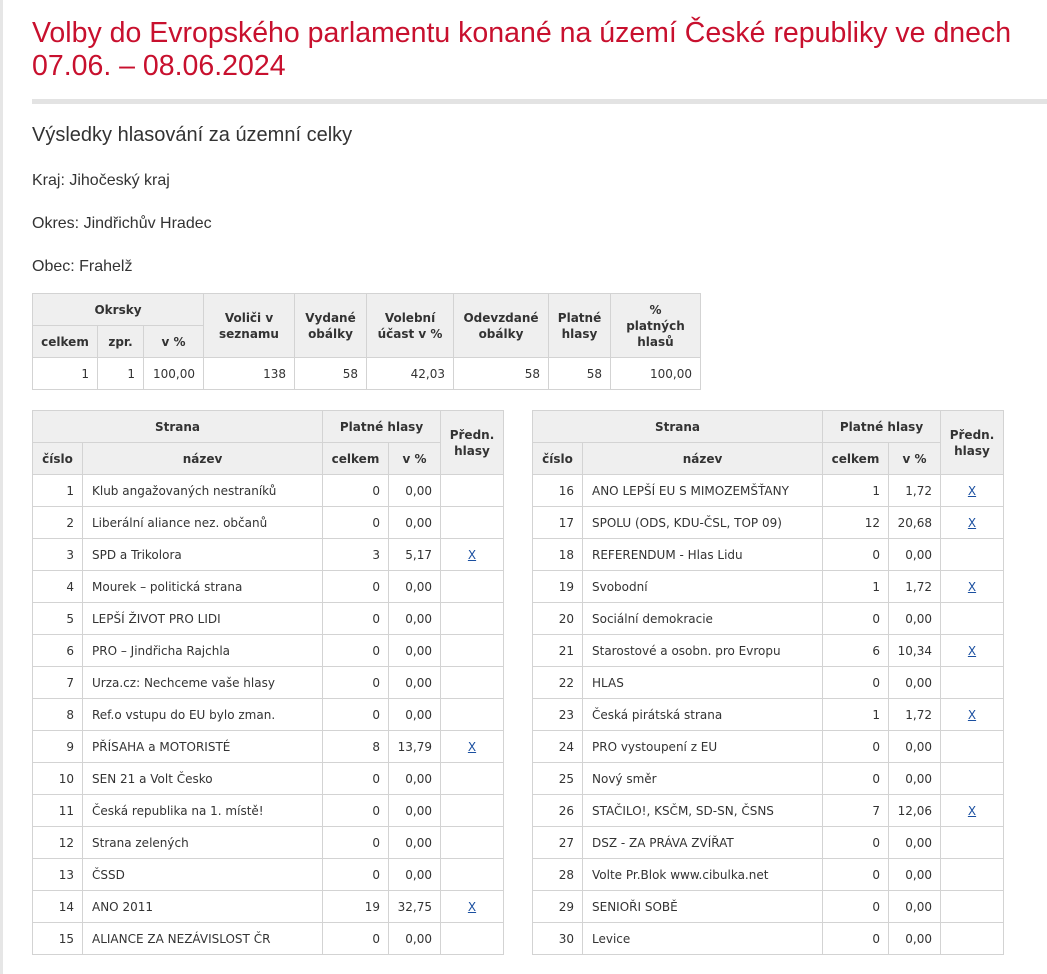 The height and width of the screenshot is (974, 1047). What do you see at coordinates (557, 810) in the screenshot?
I see `party-number: 26` at bounding box center [557, 810].